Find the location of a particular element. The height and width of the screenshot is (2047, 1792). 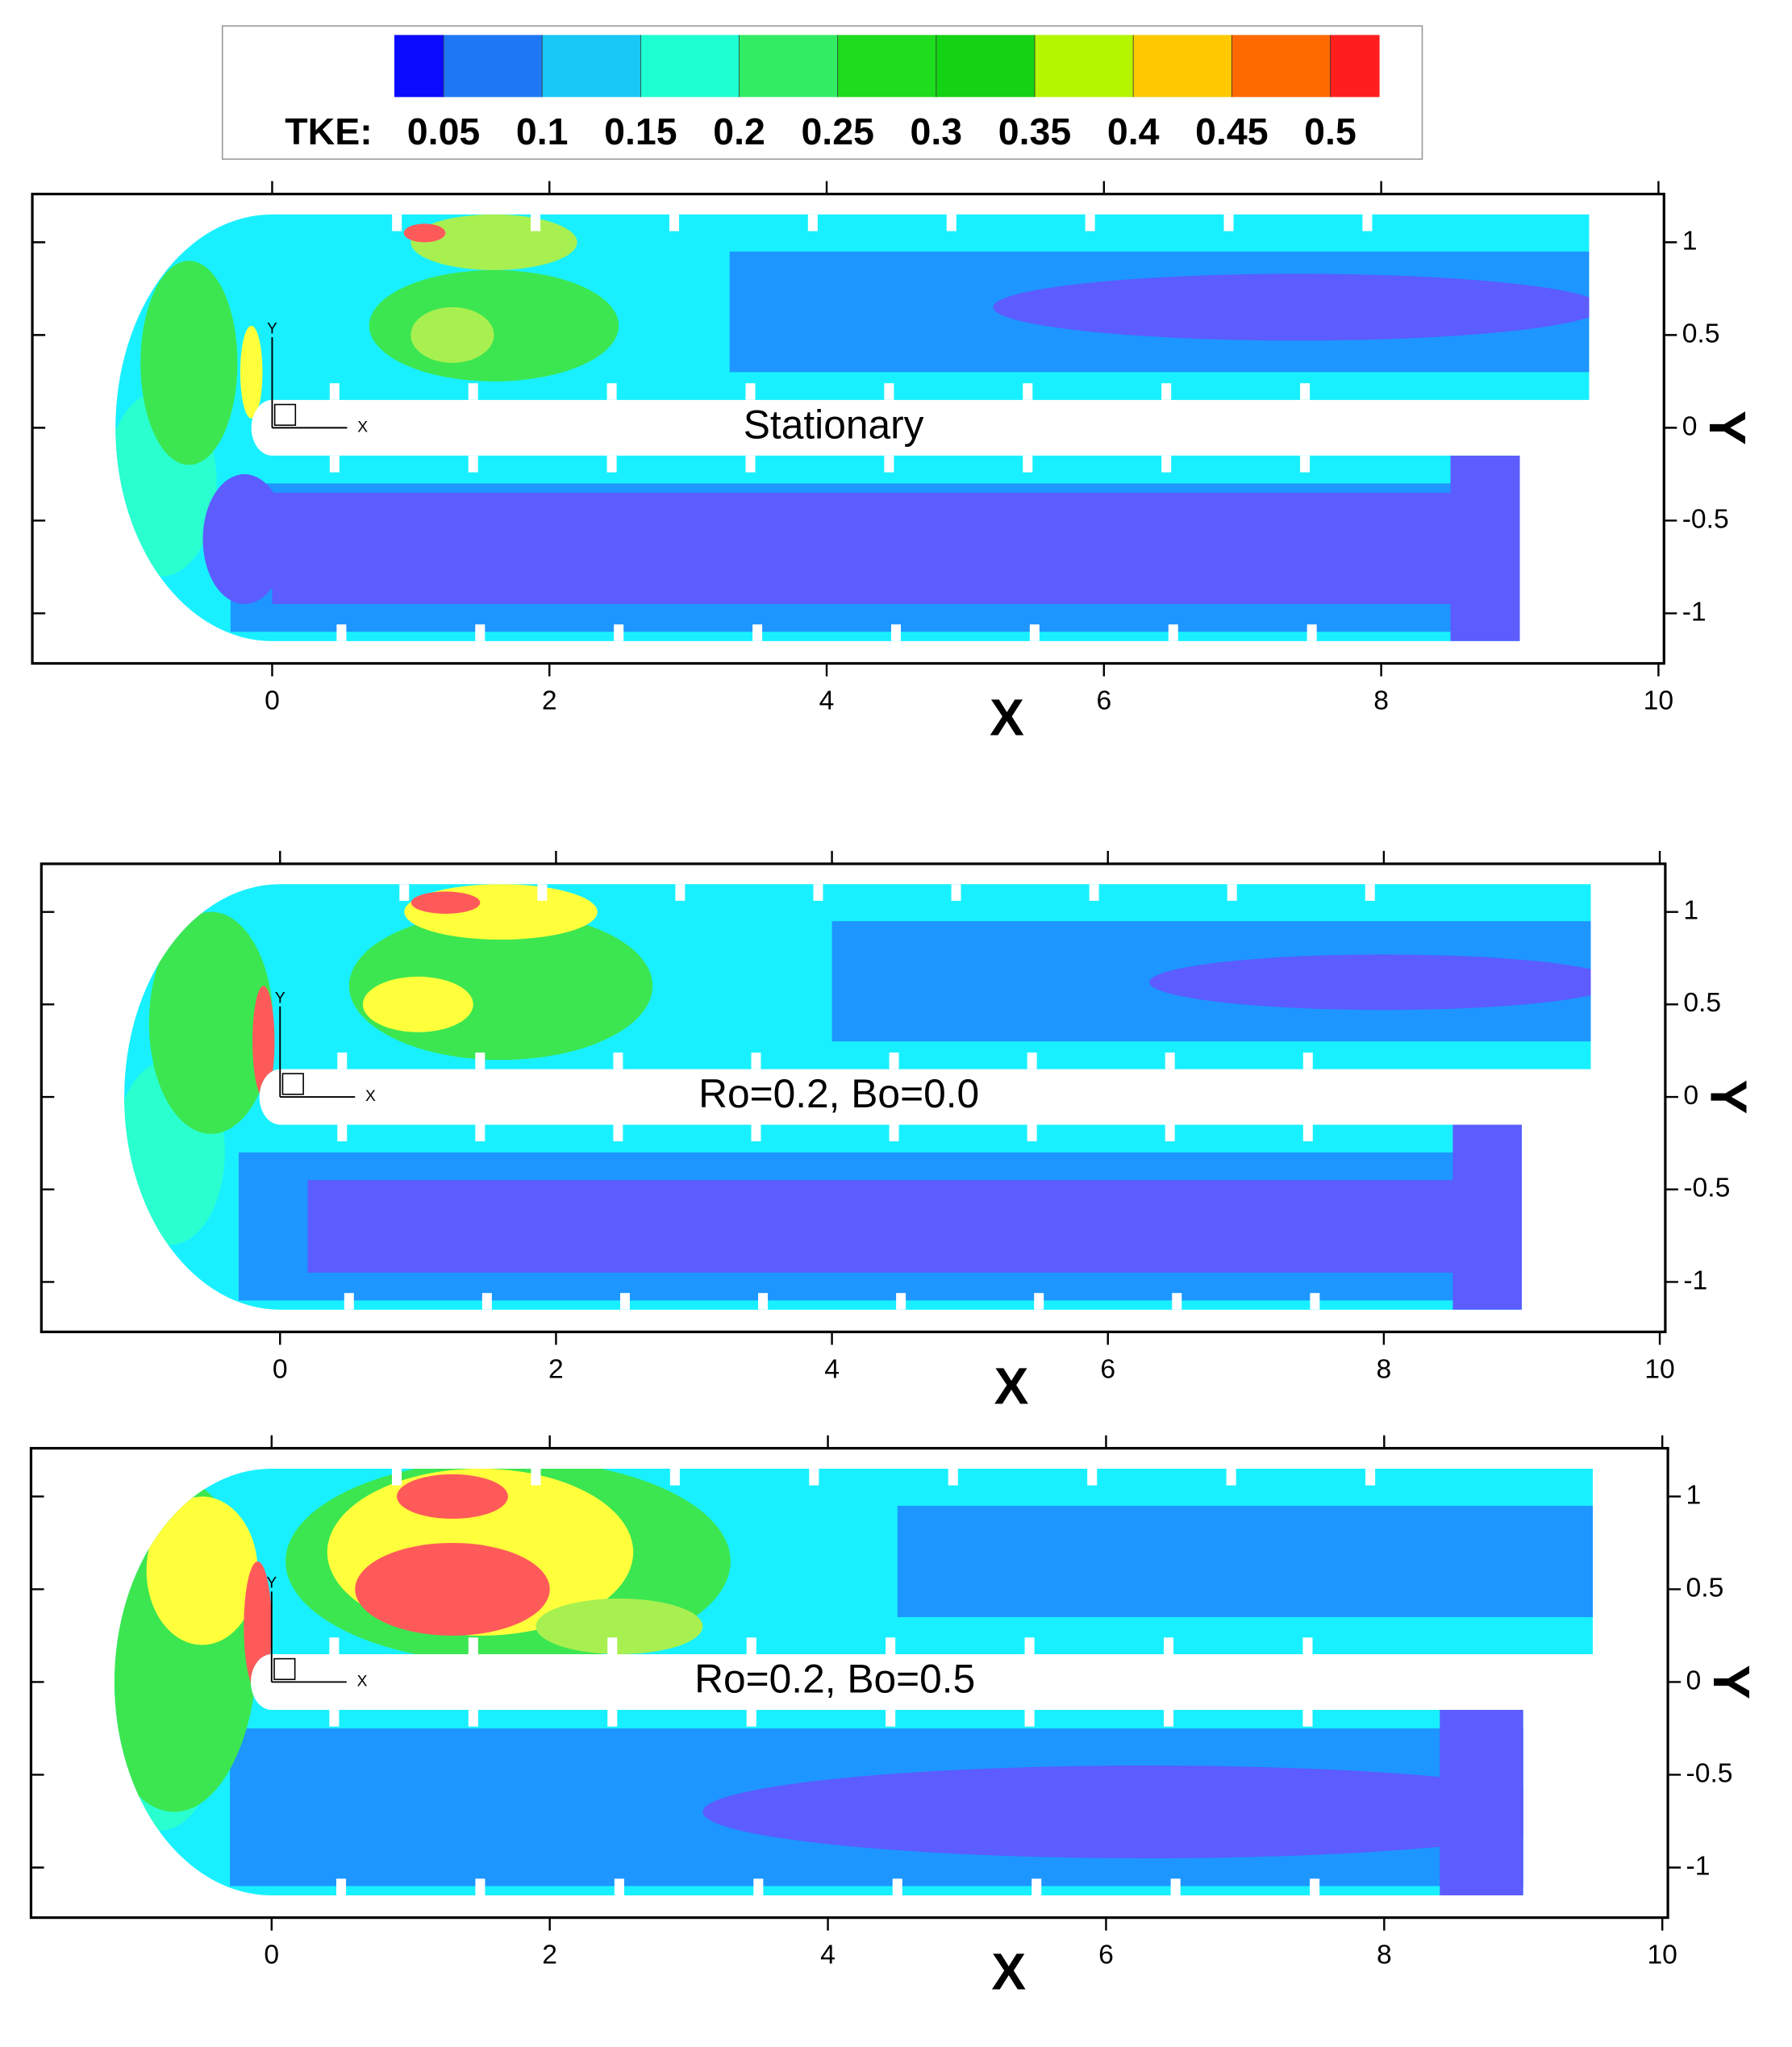

colorbar-tick-label: 0.2 is located at coordinates (739, 131).